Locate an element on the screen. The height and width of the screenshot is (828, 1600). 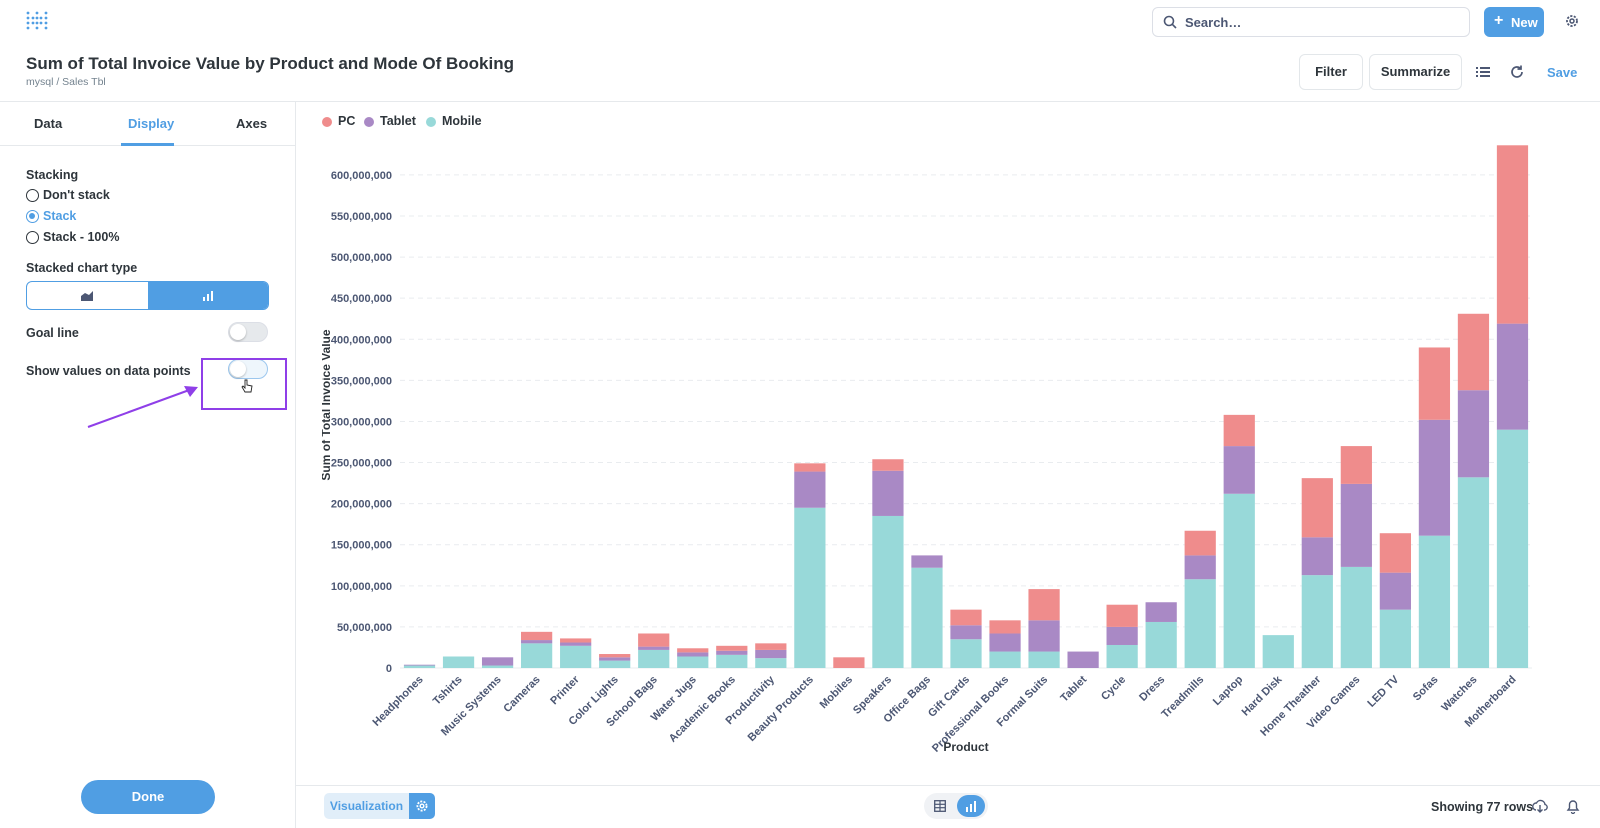
radio-stack-100-circle is located at coordinates (32, 237).